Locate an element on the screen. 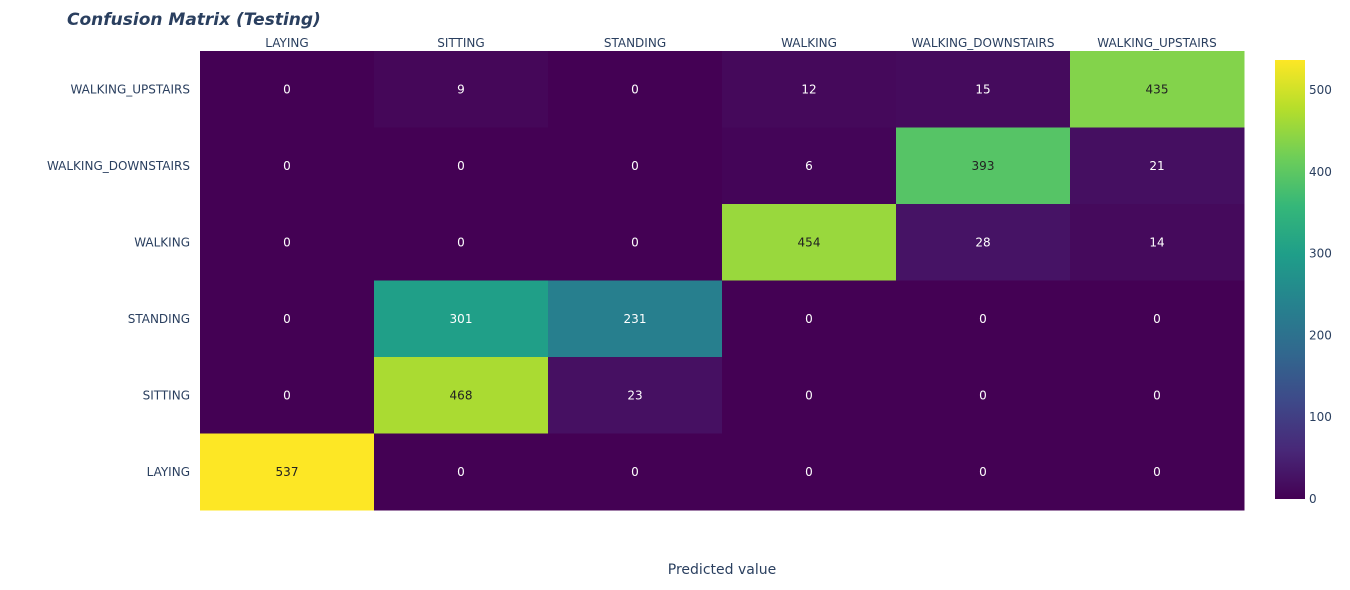 The height and width of the screenshot is (590, 1350). heatmap-cell-walking-walking-downstairs is located at coordinates (983, 242).